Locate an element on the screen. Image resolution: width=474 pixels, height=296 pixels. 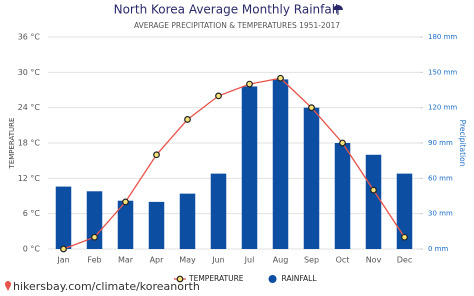
x-tick-label: Jan is located at coordinates (62, 260).